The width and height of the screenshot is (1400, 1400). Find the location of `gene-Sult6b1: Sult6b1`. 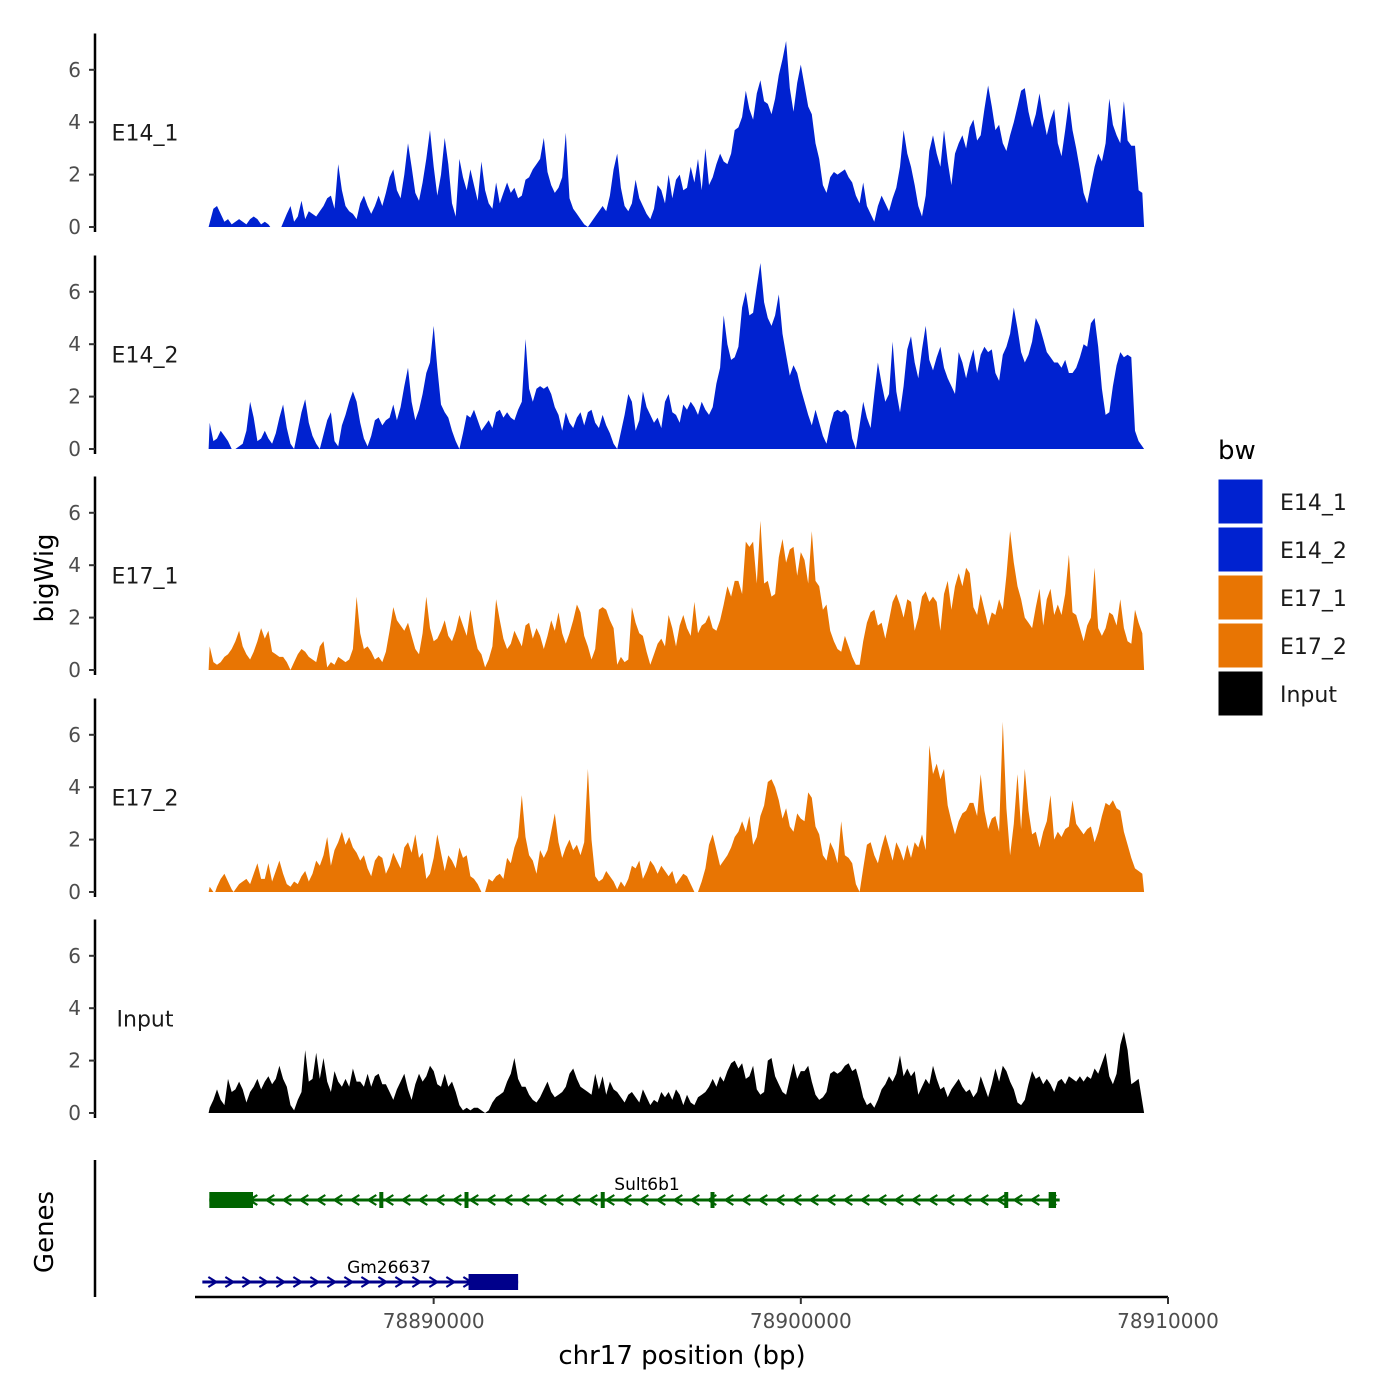

gene-Sult6b1: Sult6b1 is located at coordinates (634, 1191).